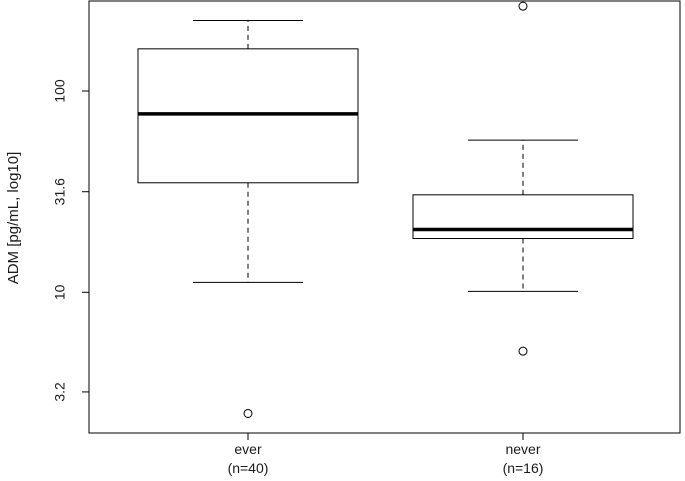 This screenshot has height=481, width=685. Describe the element at coordinates (60, 392) in the screenshot. I see `y-tick-label: 3.2` at that location.